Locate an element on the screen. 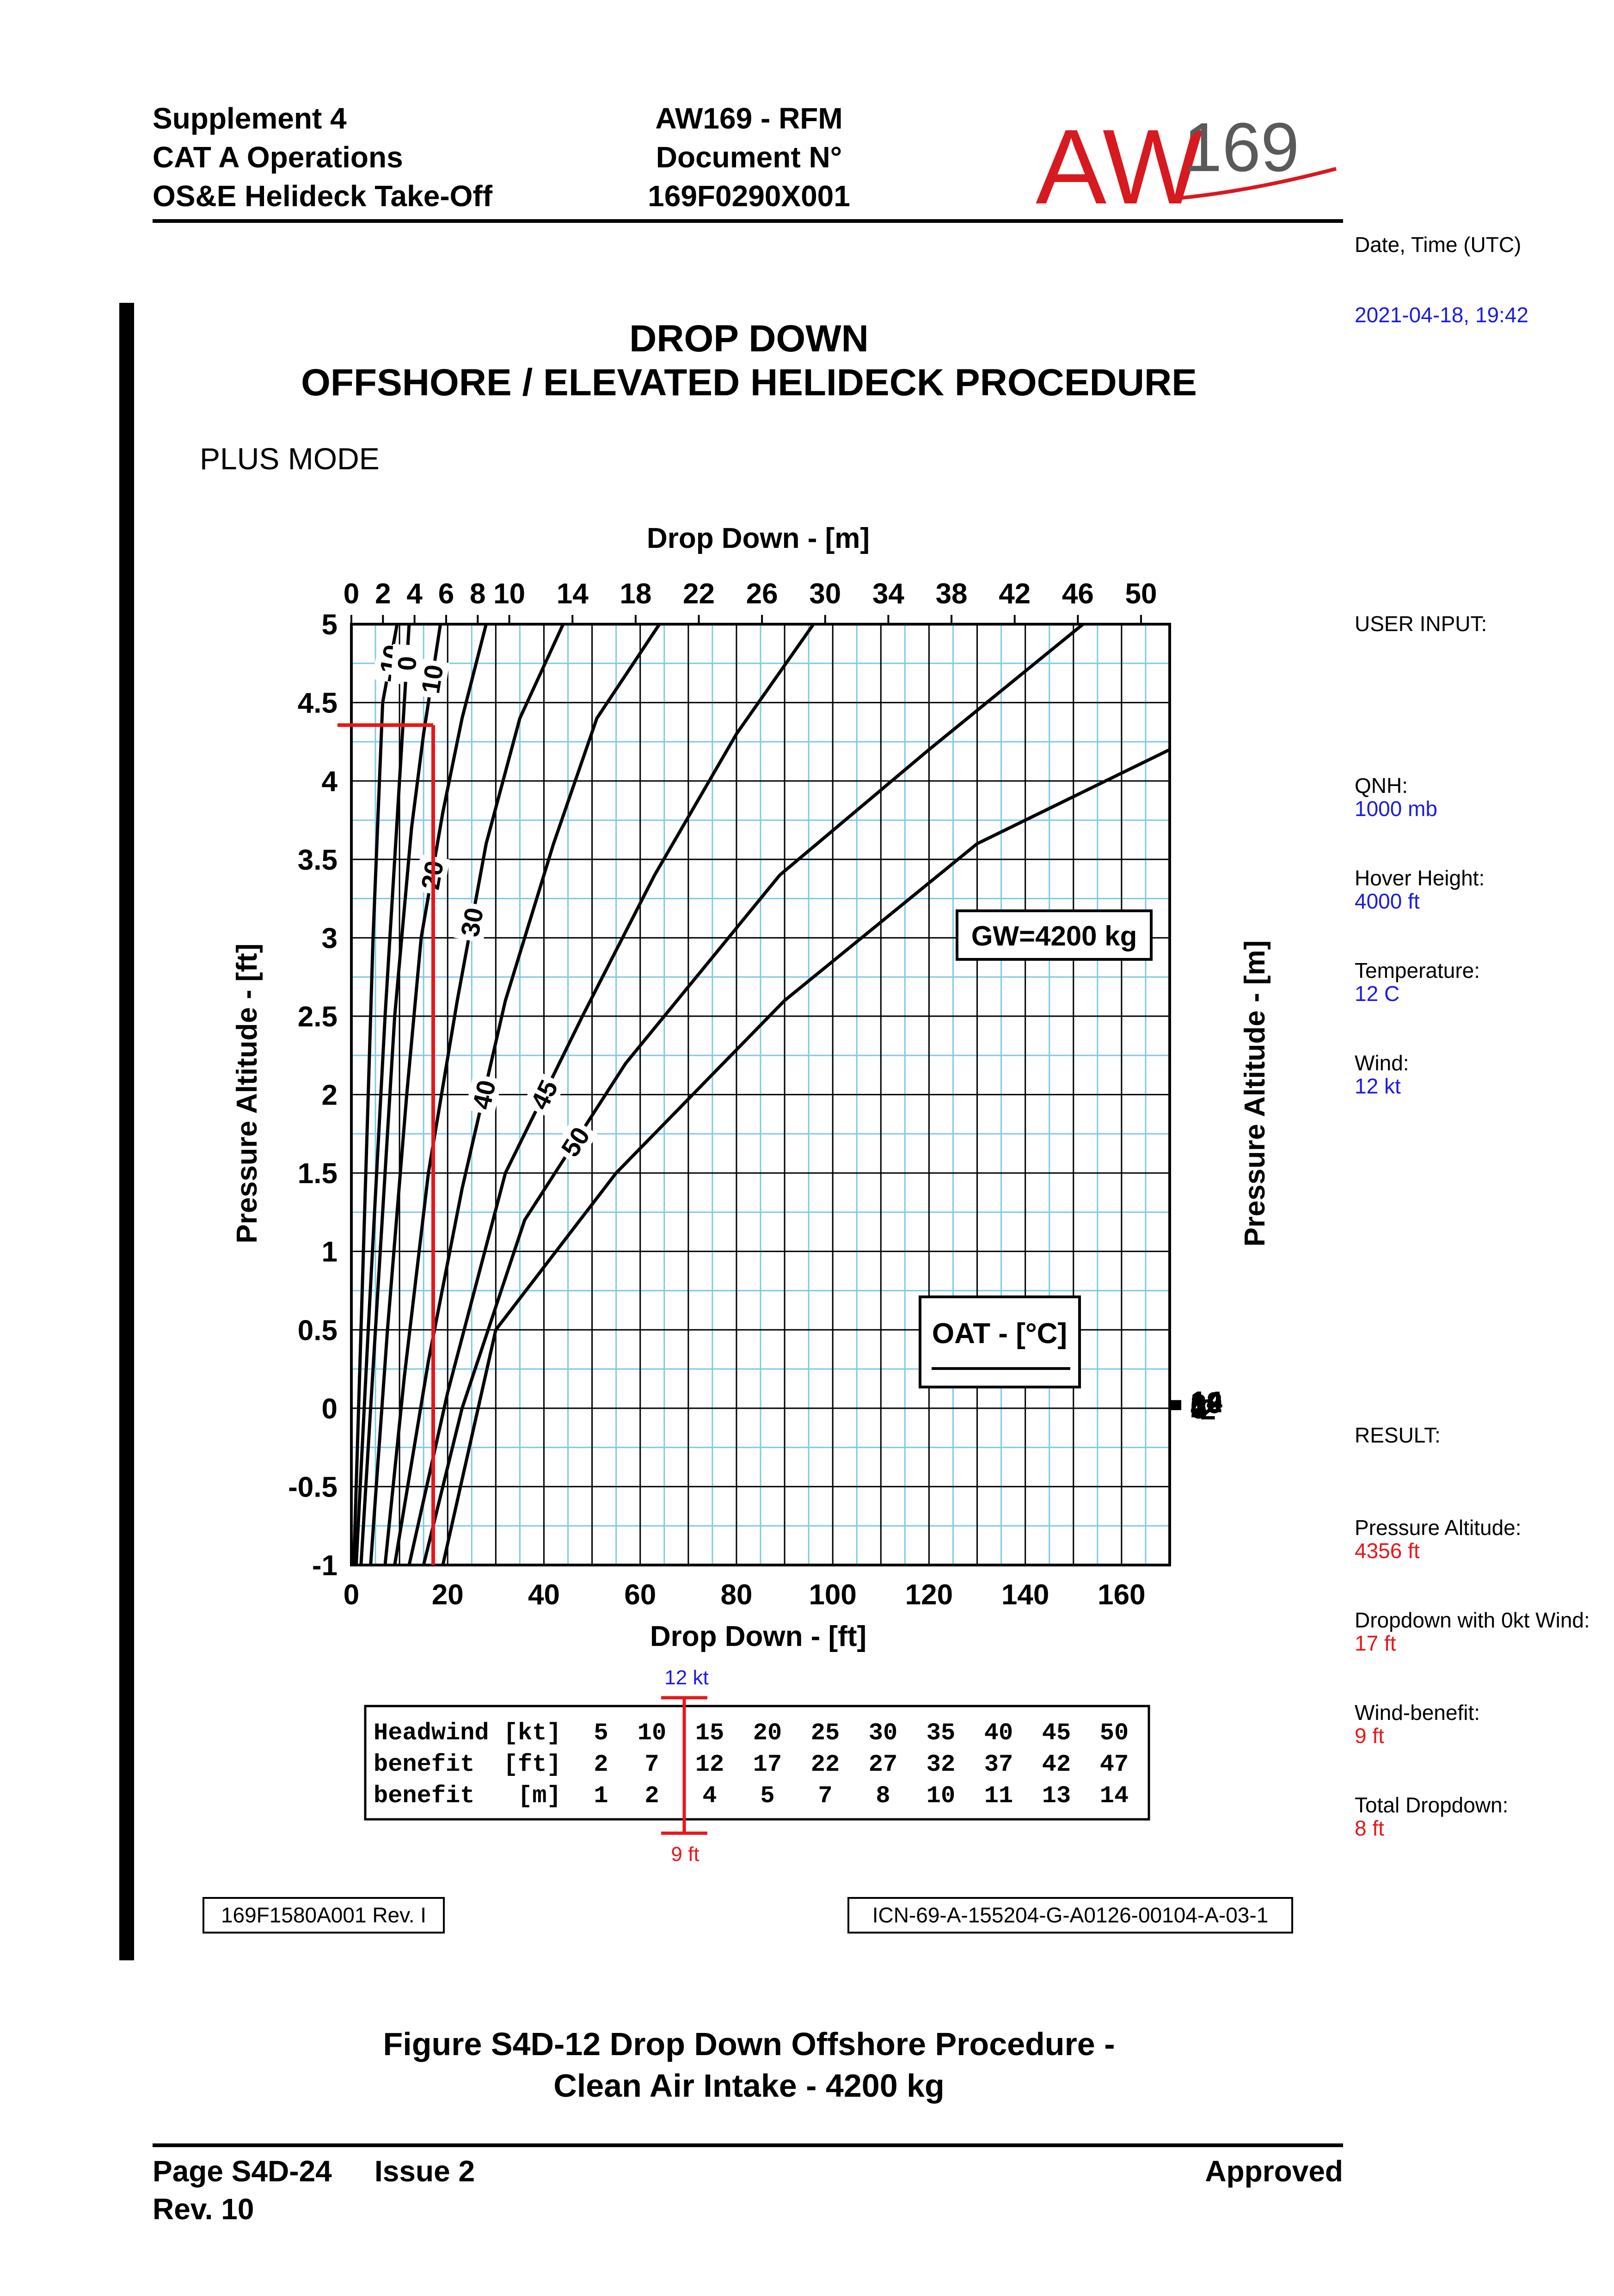  top-tick-label: 6 is located at coordinates (446, 594).